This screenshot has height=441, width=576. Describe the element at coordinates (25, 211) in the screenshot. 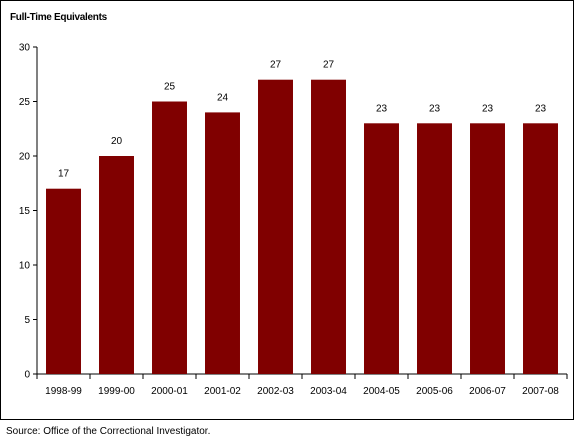

I see `y-tick-label: 15` at that location.